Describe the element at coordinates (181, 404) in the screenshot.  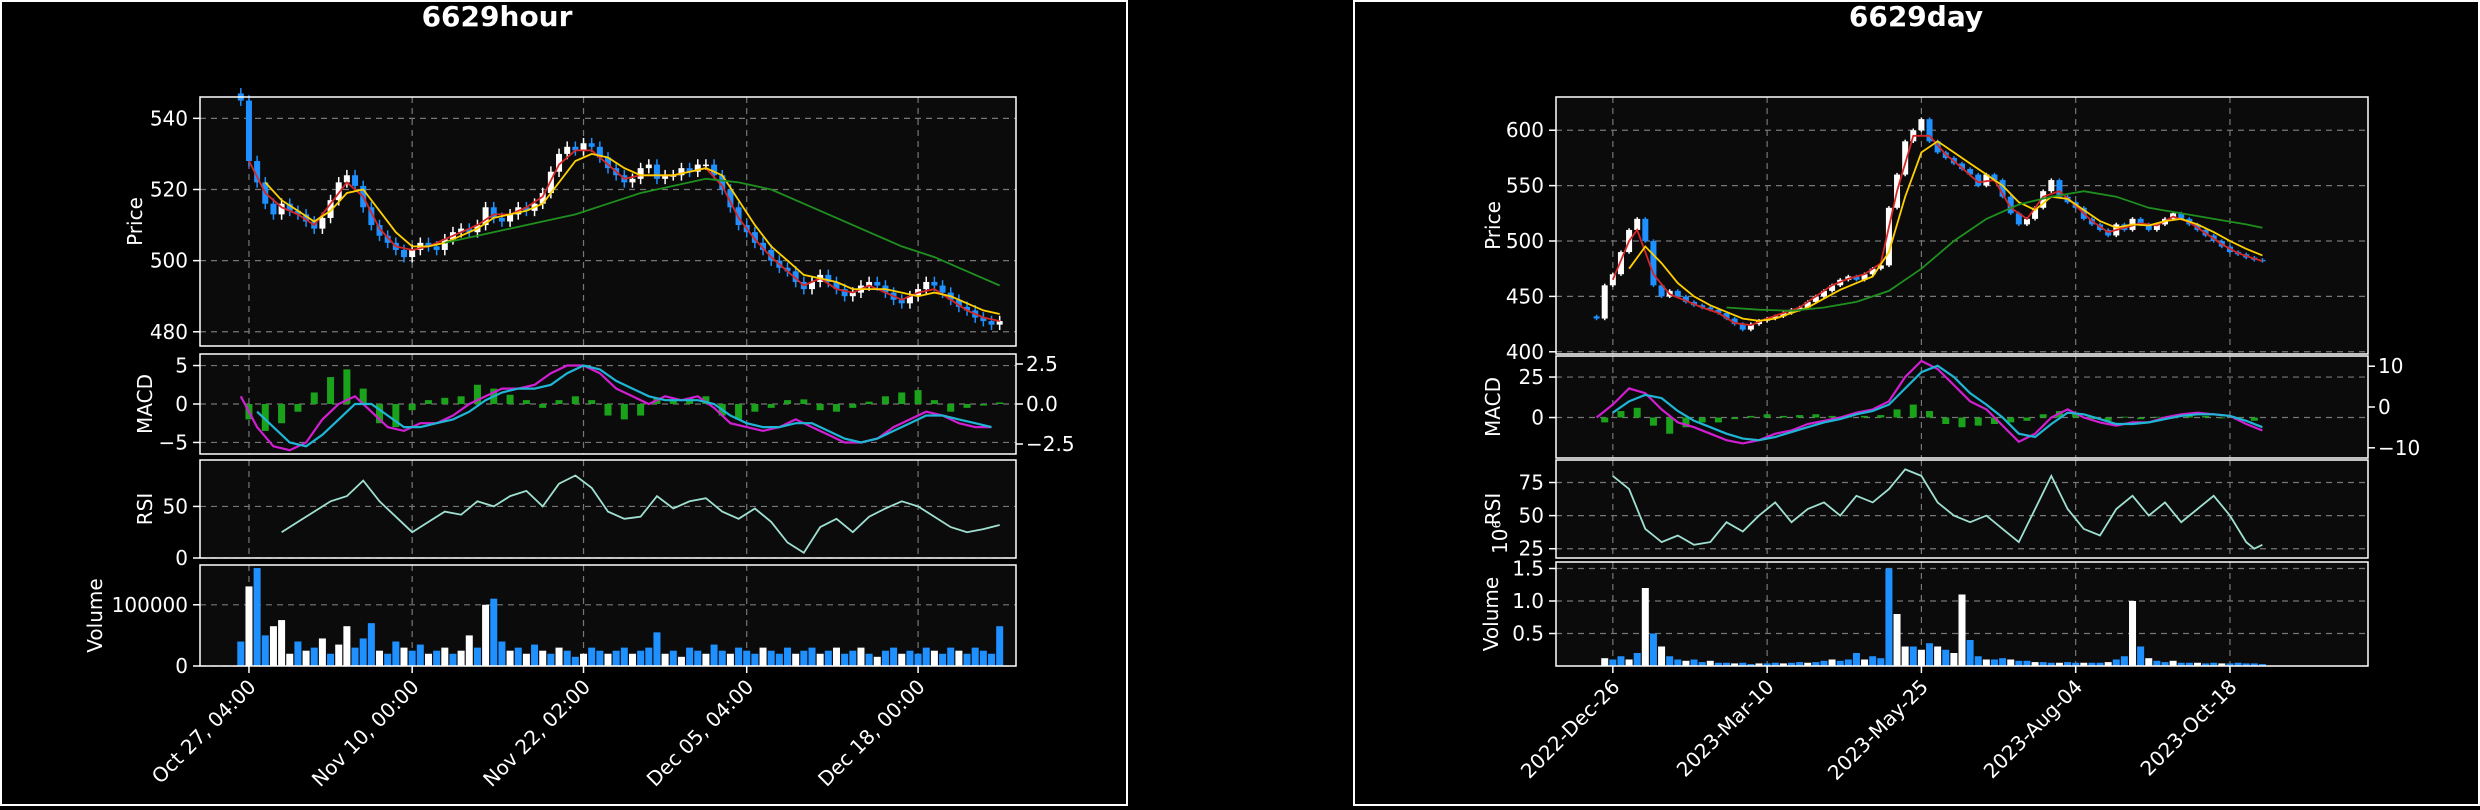
I see `macd-y-tick-label: 0` at that location.